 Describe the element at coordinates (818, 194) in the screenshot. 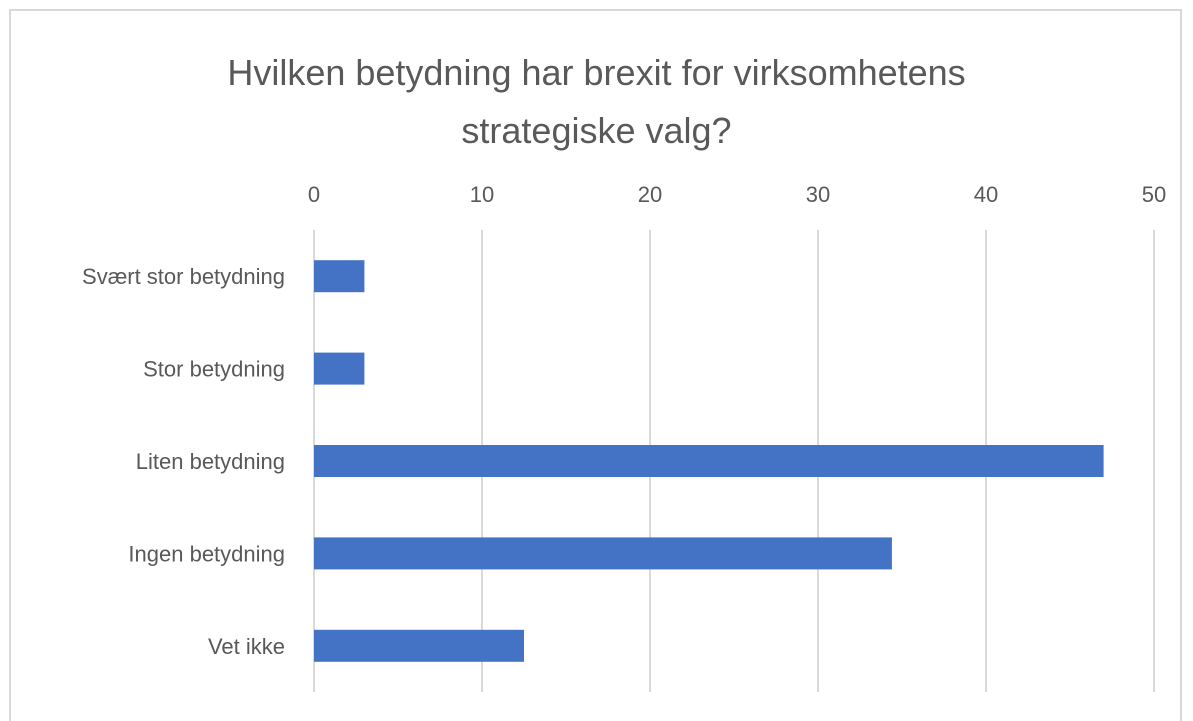

I see `x-tick-label: 30` at that location.